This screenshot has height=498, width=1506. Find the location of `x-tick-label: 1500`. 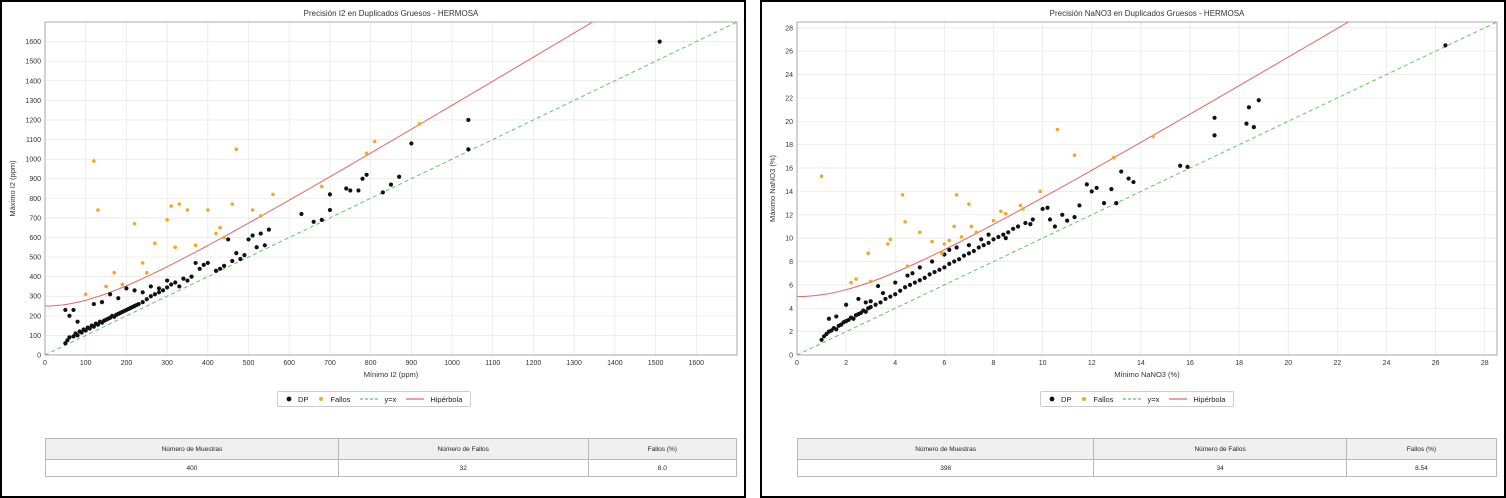

x-tick-label: 1500 is located at coordinates (656, 363).